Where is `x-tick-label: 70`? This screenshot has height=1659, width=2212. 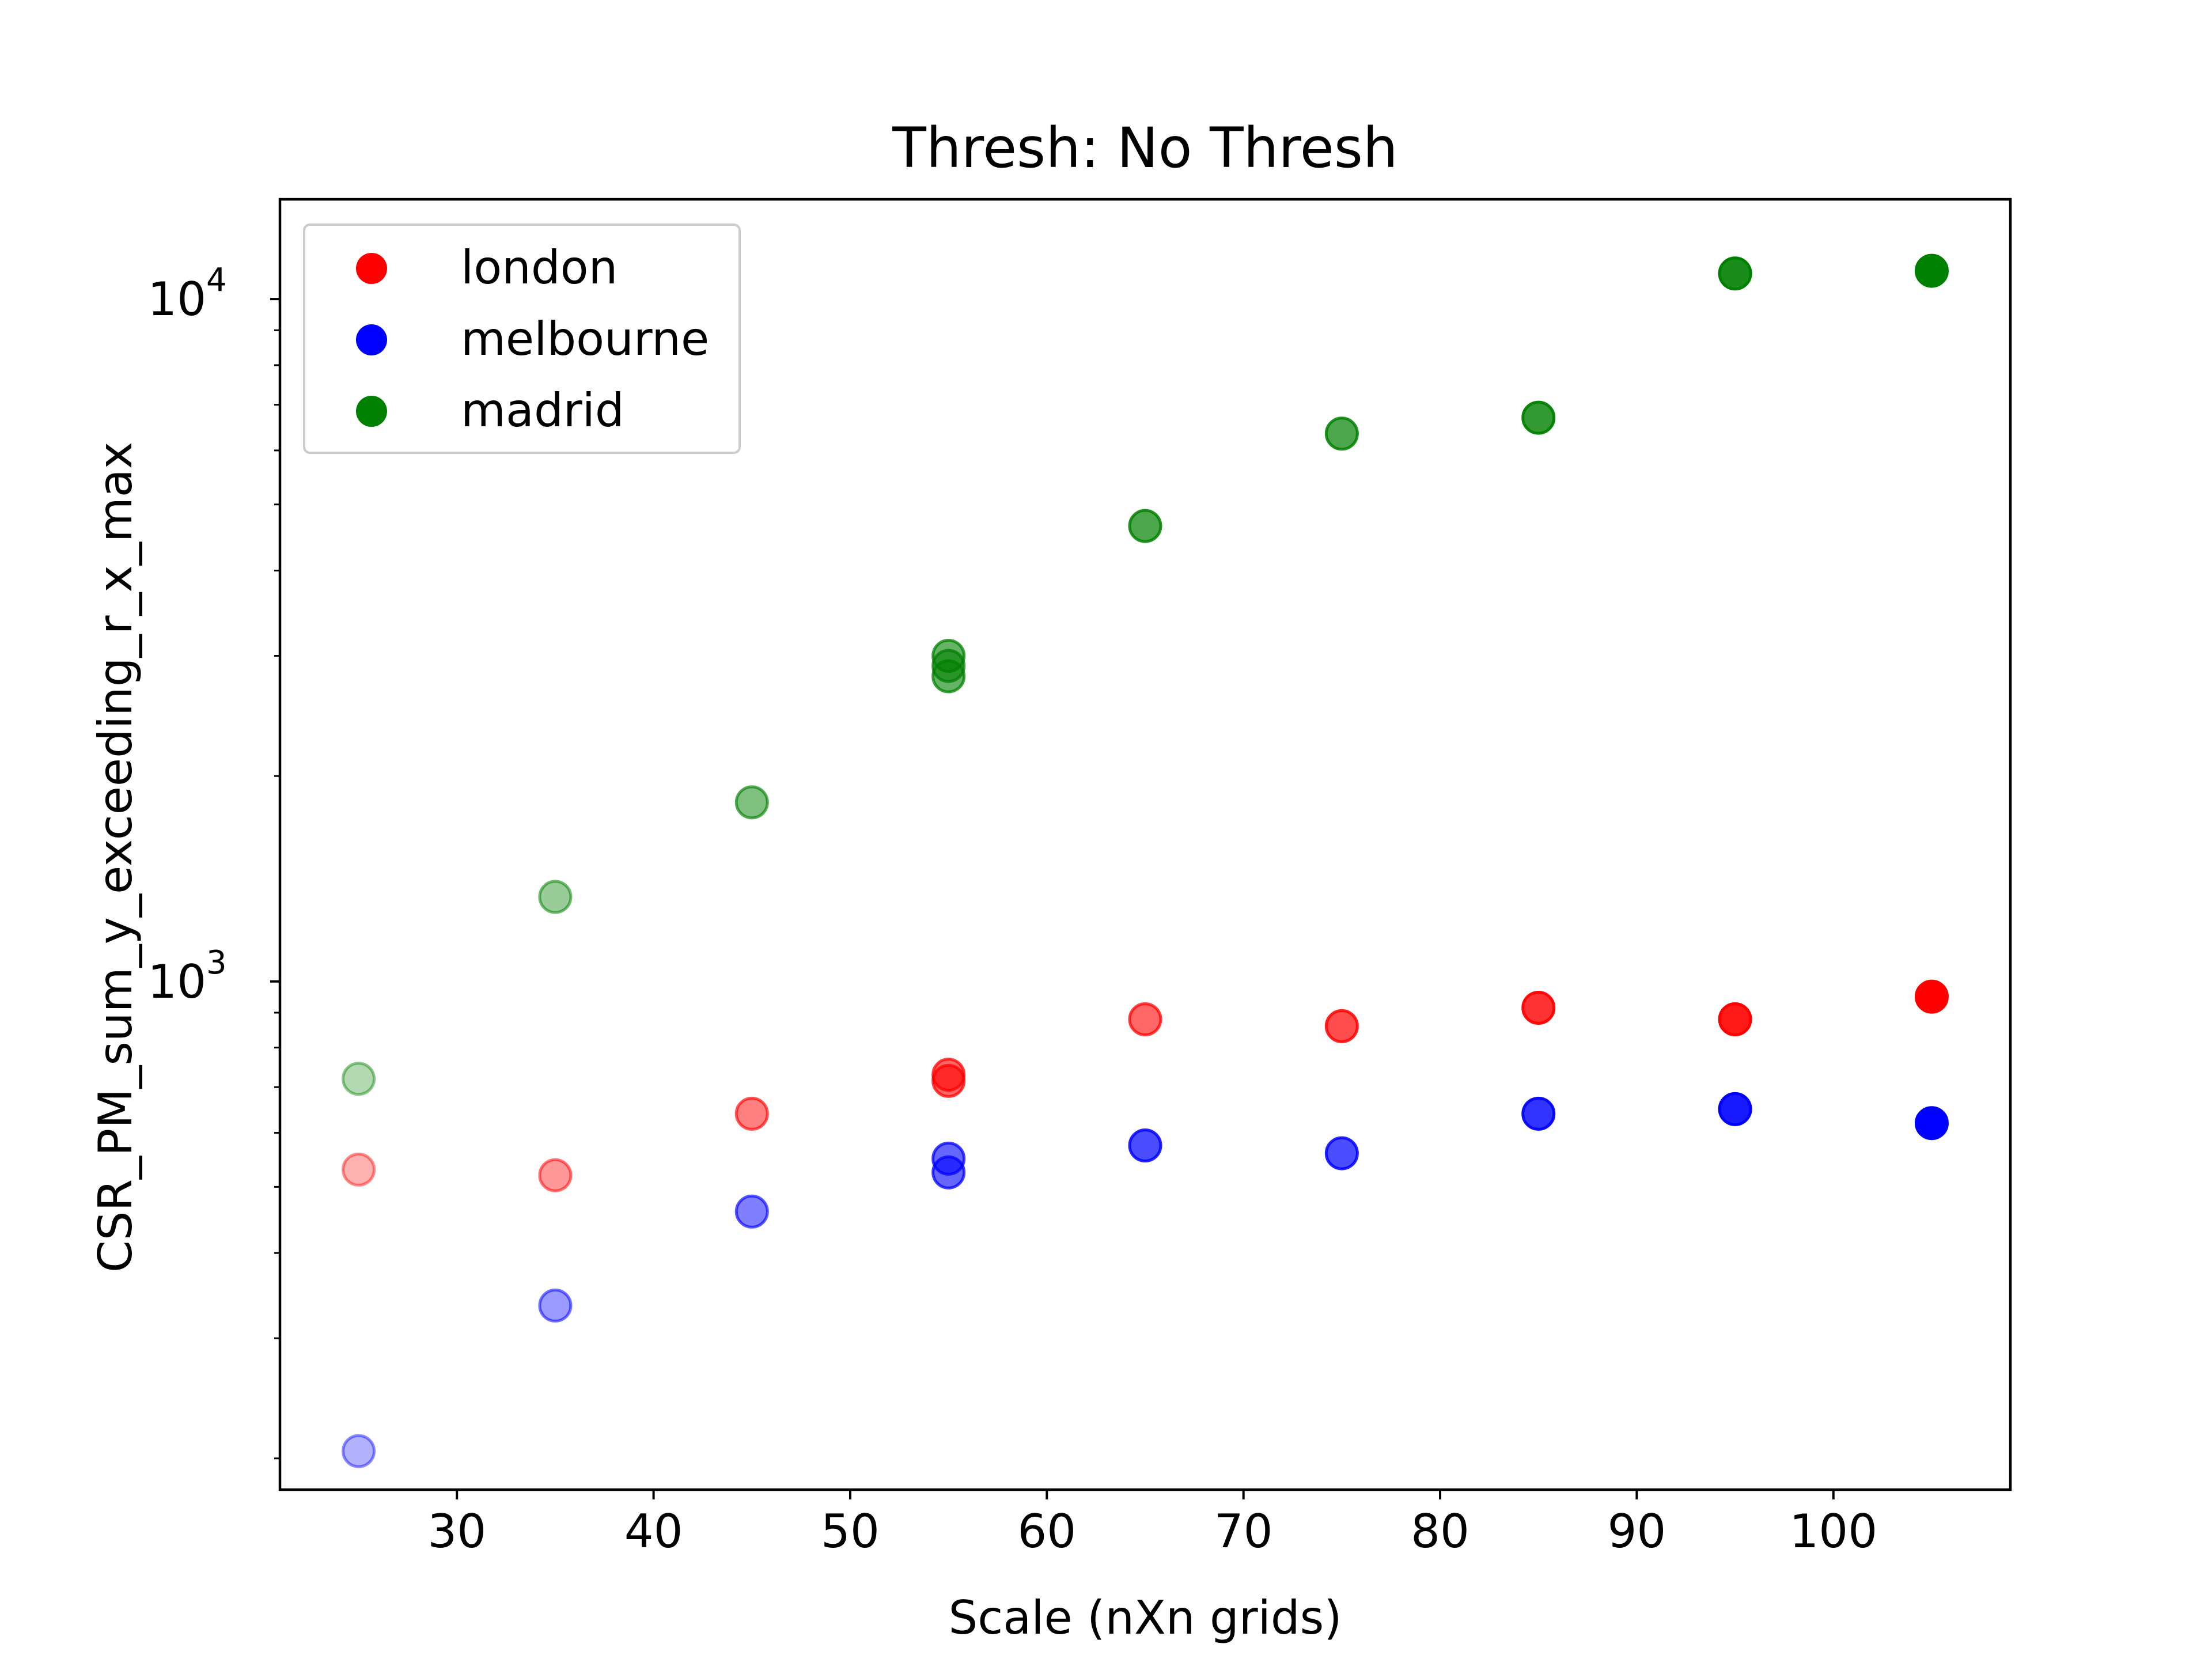 x-tick-label: 70 is located at coordinates (1243, 1531).